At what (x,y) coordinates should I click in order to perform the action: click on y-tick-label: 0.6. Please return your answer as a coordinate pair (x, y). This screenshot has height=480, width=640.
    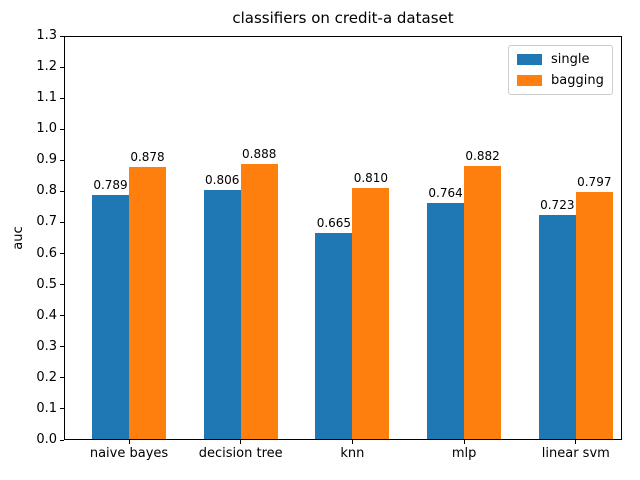
    Looking at the image, I should click on (46, 253).